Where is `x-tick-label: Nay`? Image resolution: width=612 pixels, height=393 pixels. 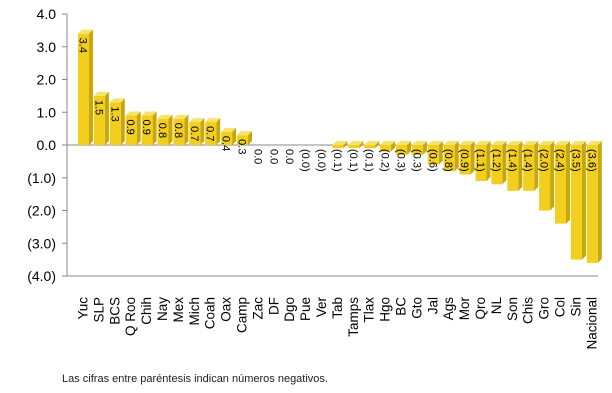
x-tick-label: Nay is located at coordinates (162, 309).